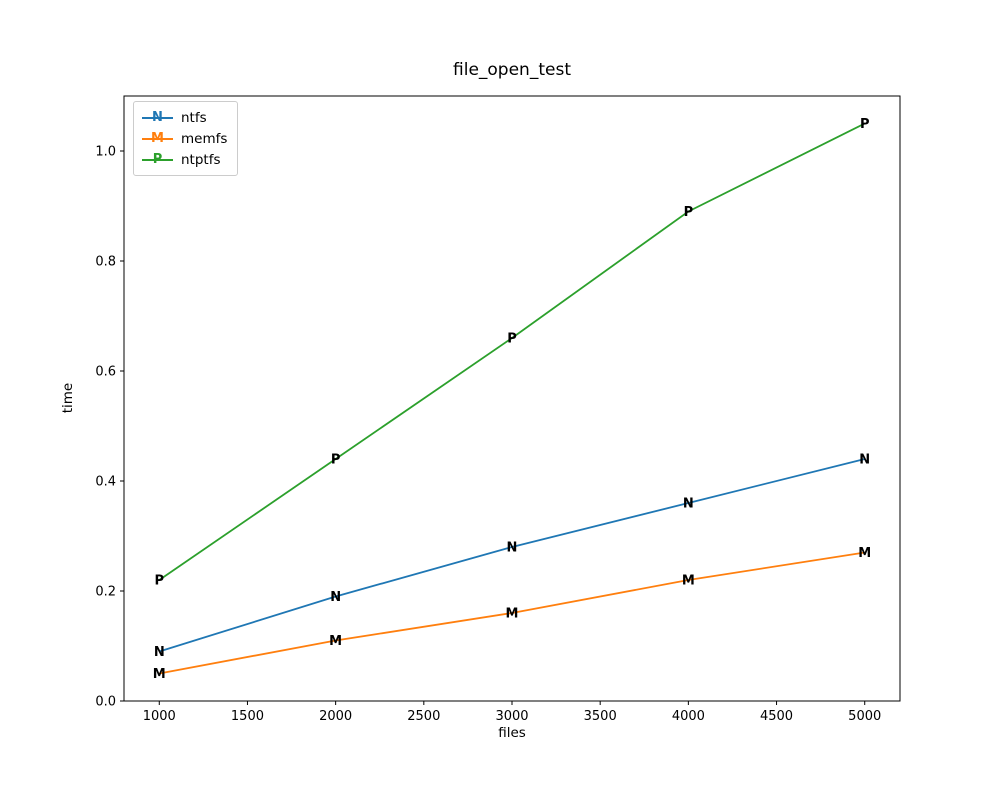  I want to click on legend-label: ntptfs, so click(201, 159).